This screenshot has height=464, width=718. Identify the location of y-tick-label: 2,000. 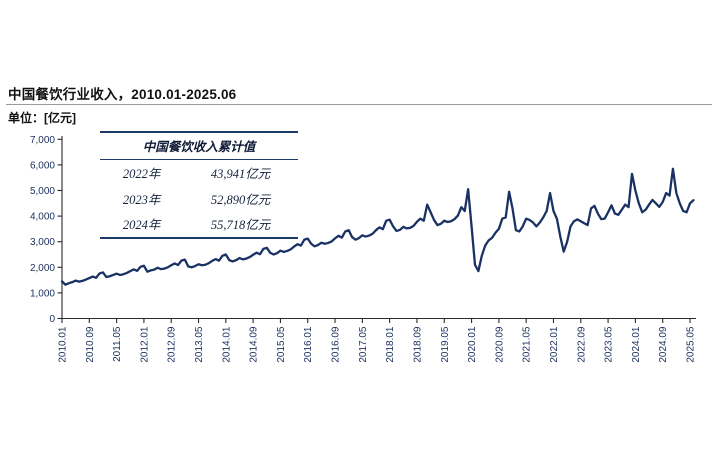
(42, 268).